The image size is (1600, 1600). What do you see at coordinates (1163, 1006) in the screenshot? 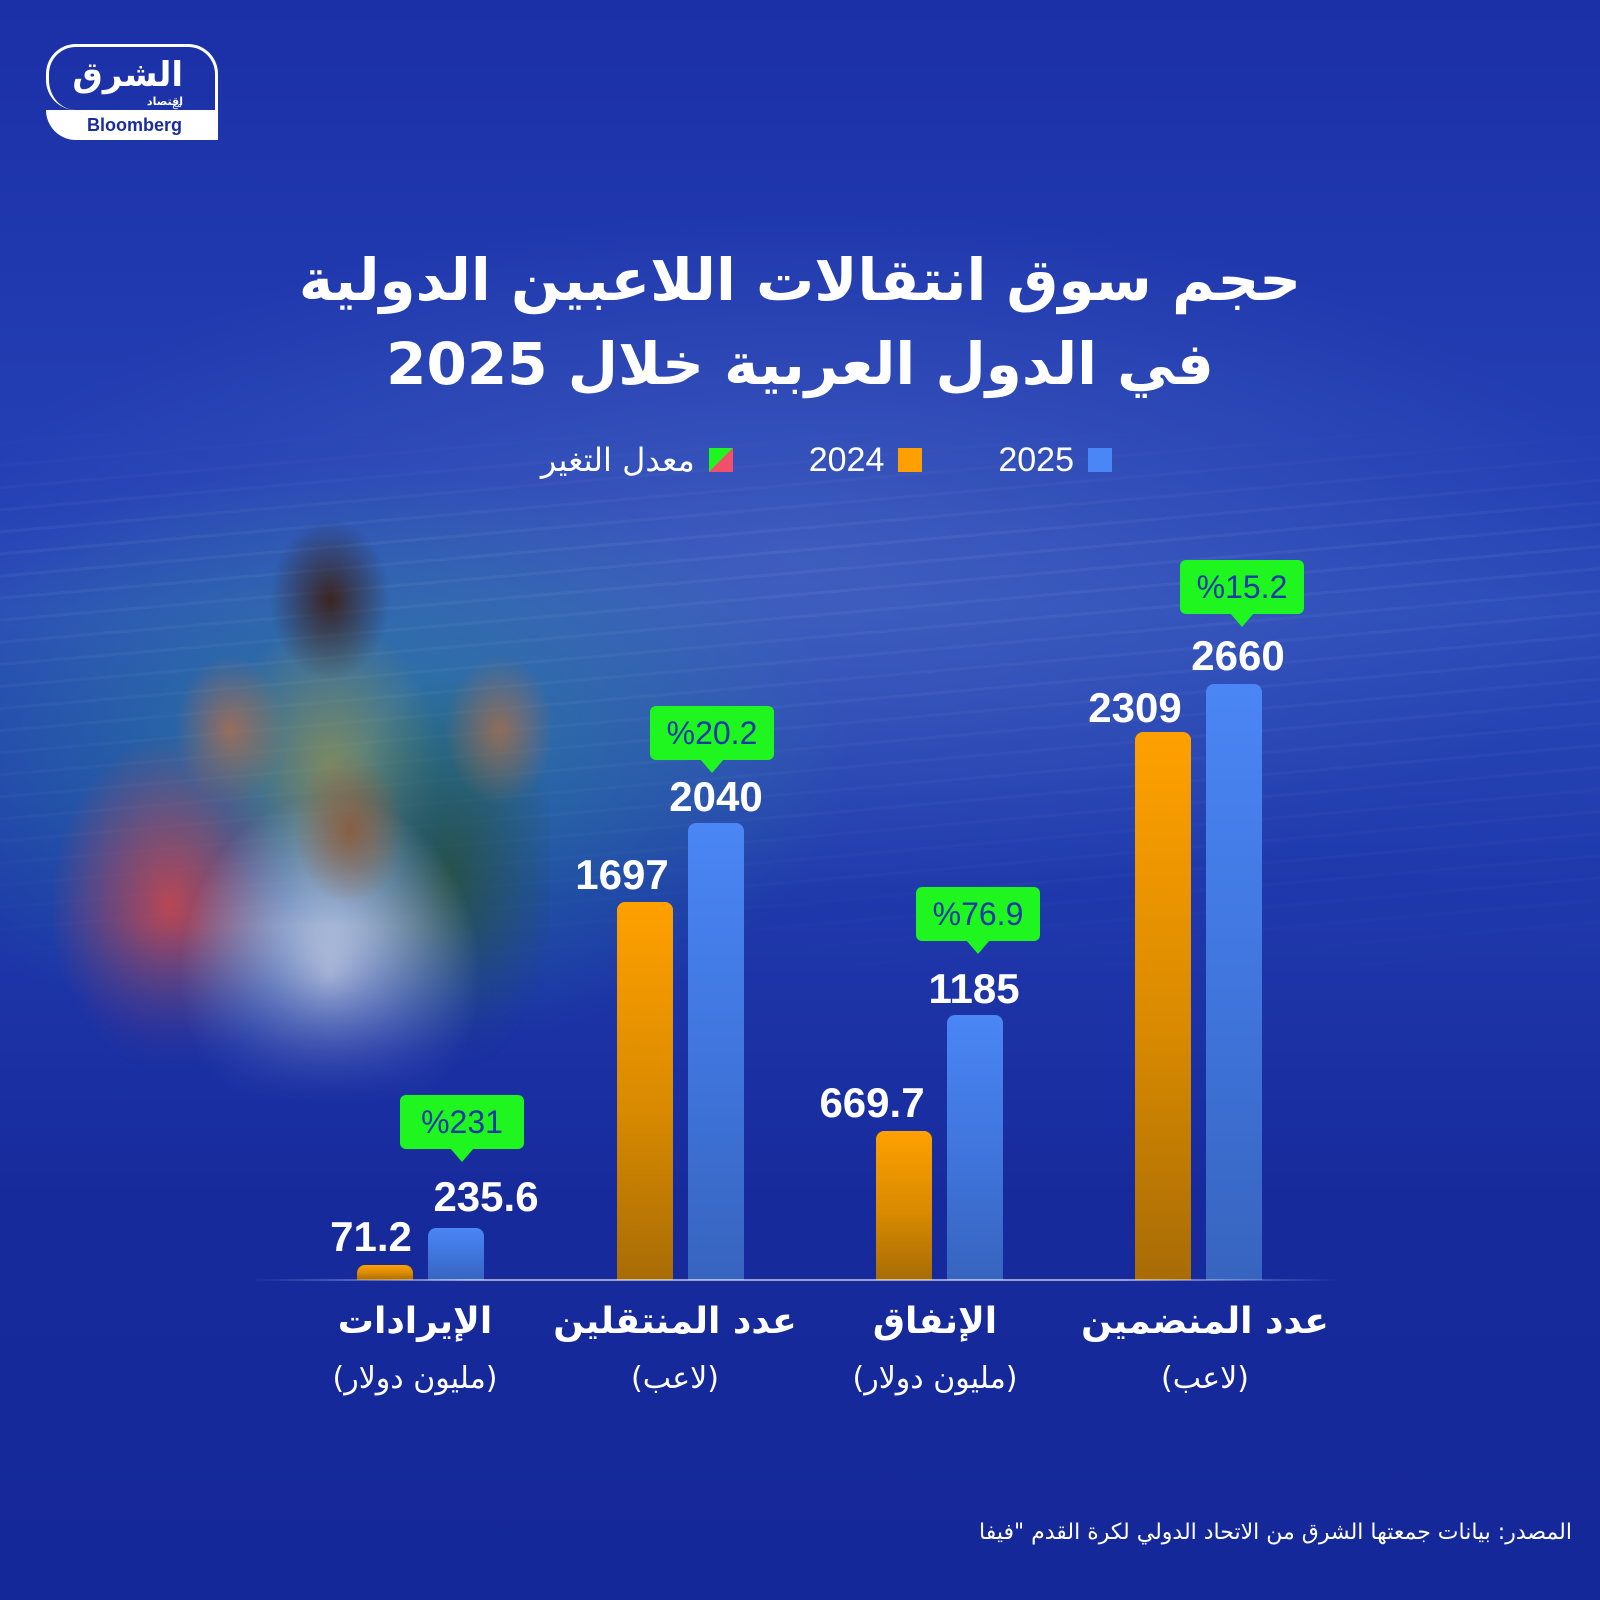
I see `bar-2024-joined` at bounding box center [1163, 1006].